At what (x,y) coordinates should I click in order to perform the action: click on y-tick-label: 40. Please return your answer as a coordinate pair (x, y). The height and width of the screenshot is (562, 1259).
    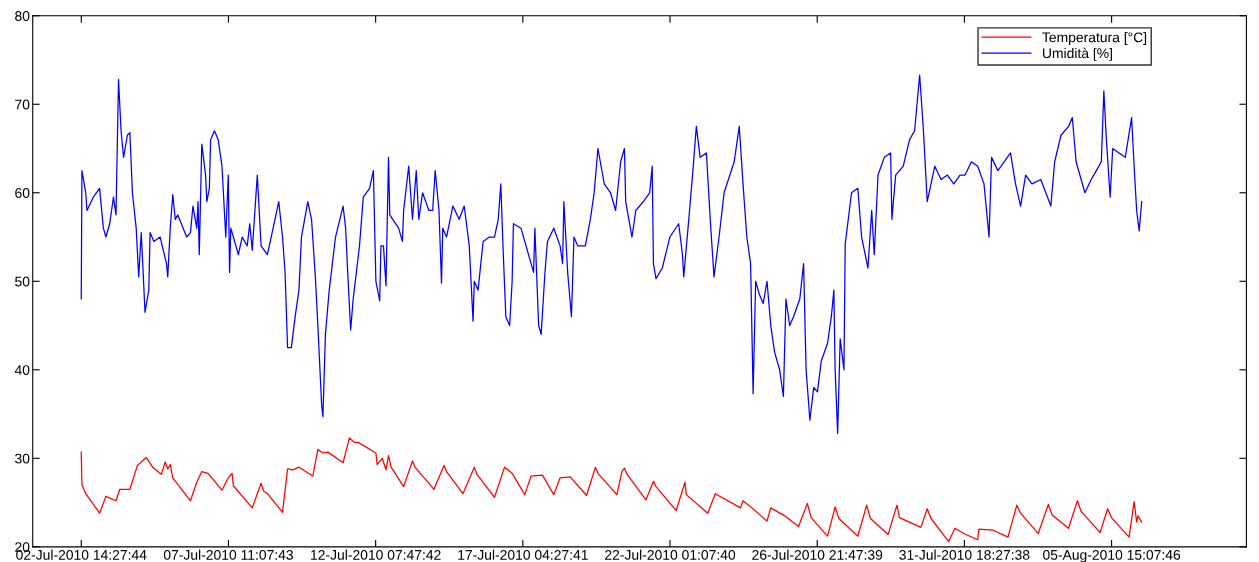
    Looking at the image, I should click on (22, 370).